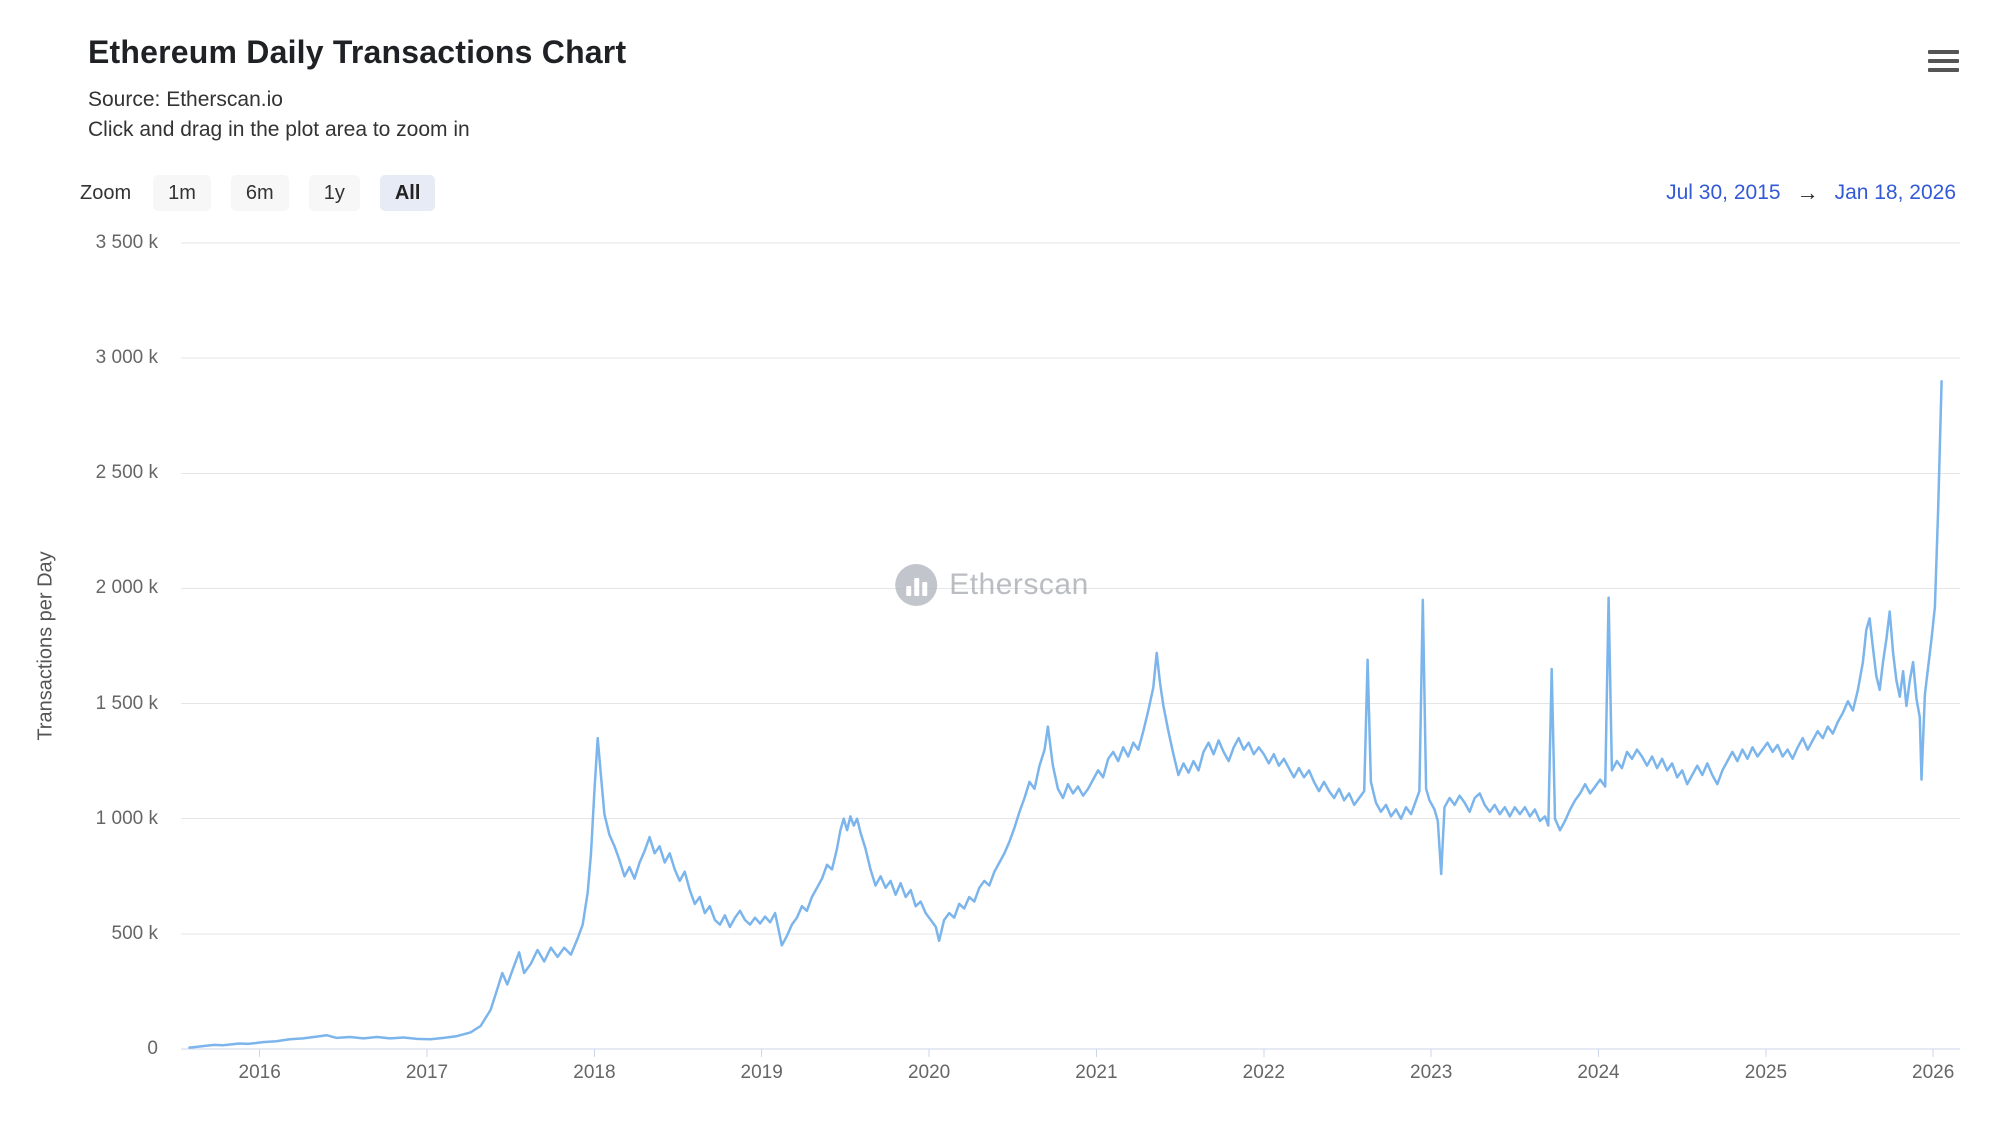 The height and width of the screenshot is (1138, 2016). Describe the element at coordinates (761, 1072) in the screenshot. I see `x-axis-tick-label: 2019` at that location.